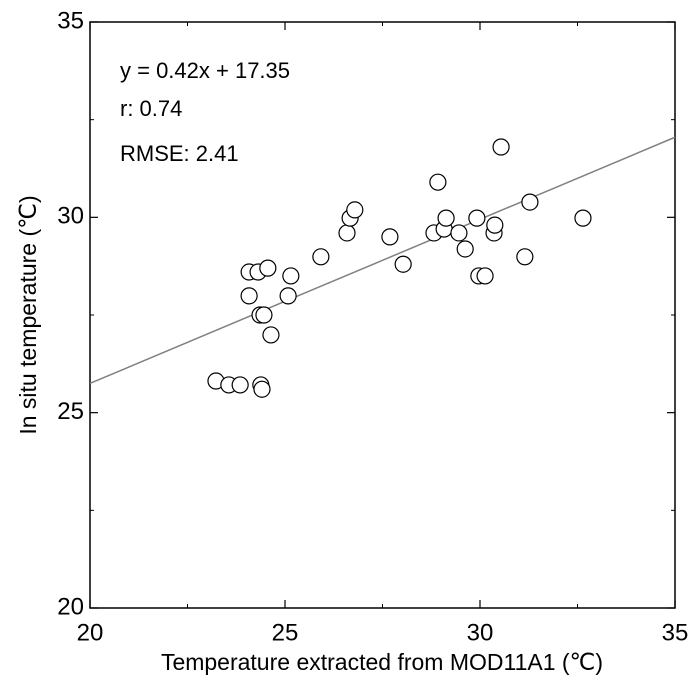  I want to click on x-tick-label: 25, so click(285, 632).